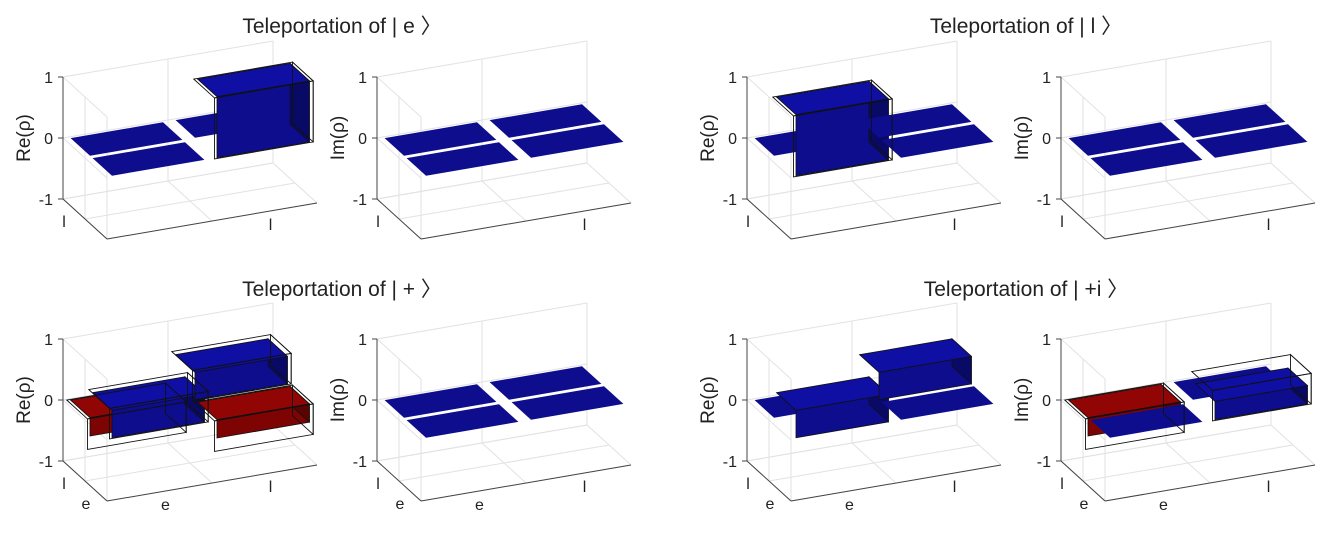 The image size is (1329, 533). I want to click on panel-plus-real-part: 10-1Re(ρ)le el, so click(166, 408).